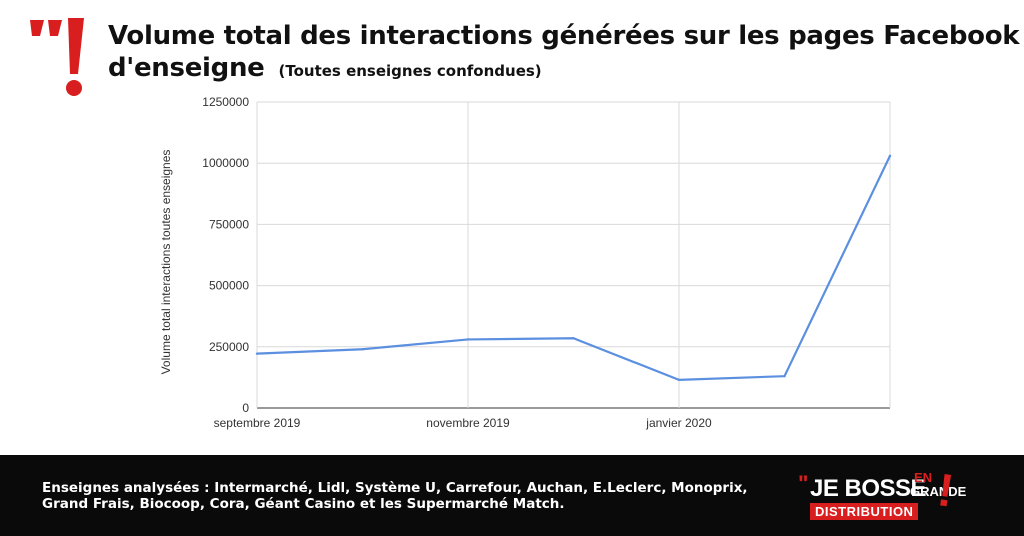 The height and width of the screenshot is (536, 1024). Describe the element at coordinates (257, 423) in the screenshot. I see `x-tick-label: septembre 2019` at that location.